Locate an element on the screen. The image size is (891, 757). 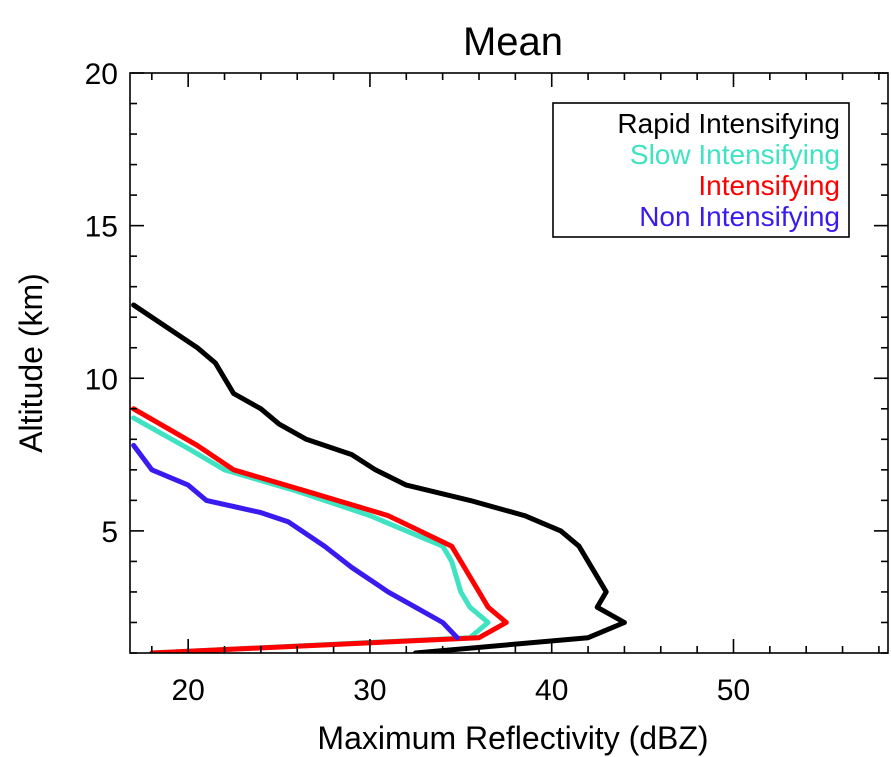
series-line-slow-intensifying is located at coordinates (311, 534).